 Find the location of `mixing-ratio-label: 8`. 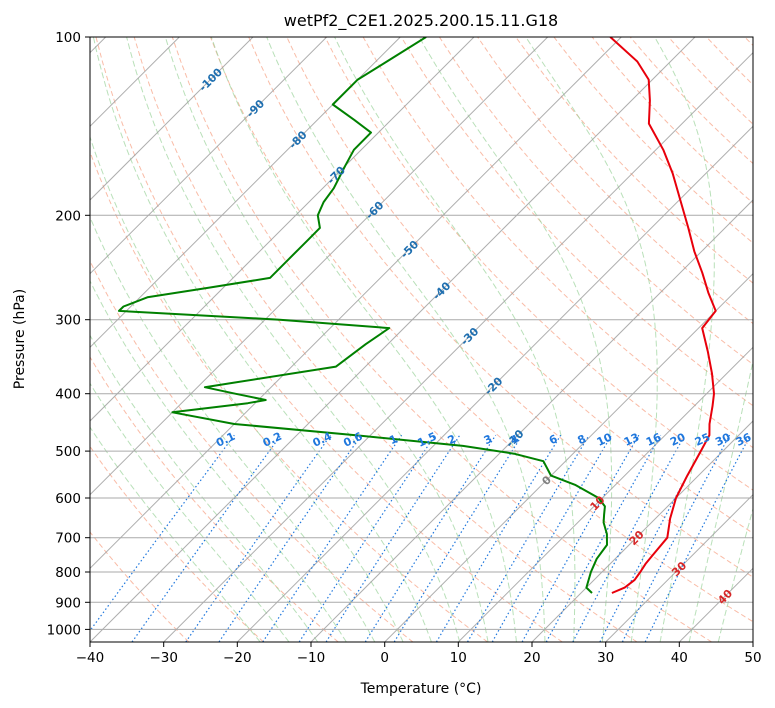

mixing-ratio-label: 8 is located at coordinates (582, 439).